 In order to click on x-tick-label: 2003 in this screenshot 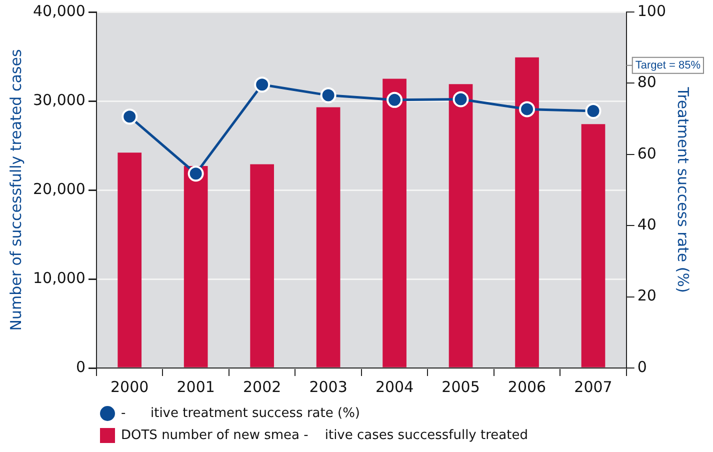, I will do `click(328, 387)`.